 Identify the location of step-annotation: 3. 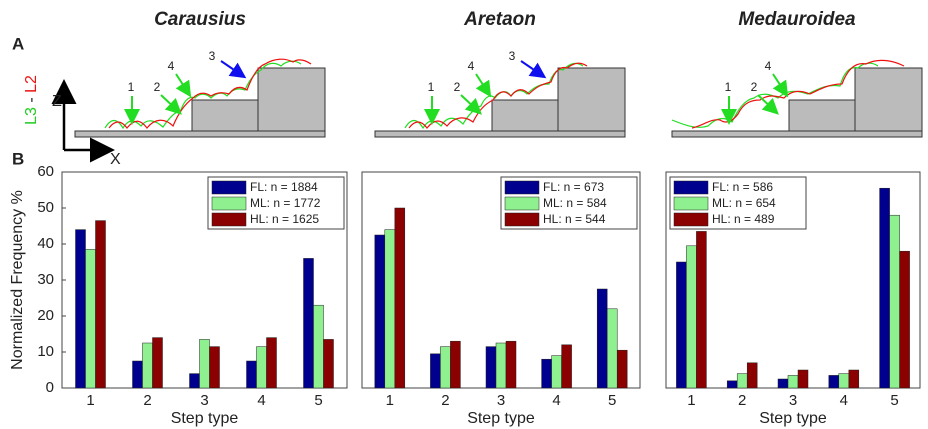
(212, 56).